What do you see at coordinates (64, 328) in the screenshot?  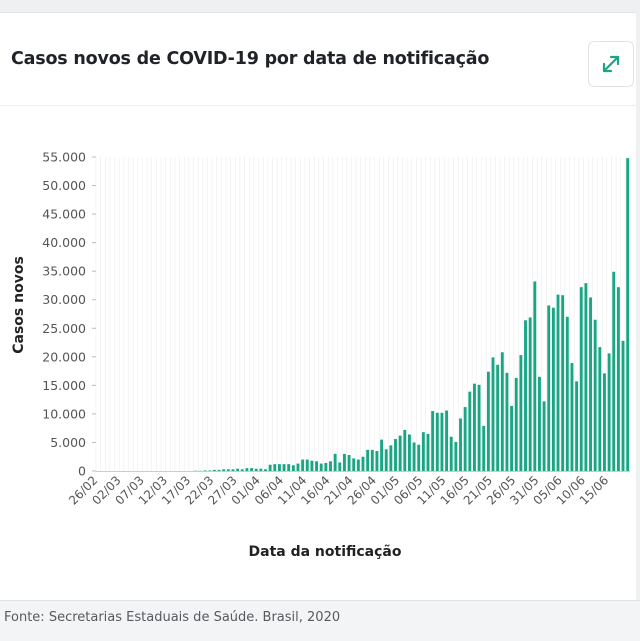 I see `y-tick-label: 25.000` at bounding box center [64, 328].